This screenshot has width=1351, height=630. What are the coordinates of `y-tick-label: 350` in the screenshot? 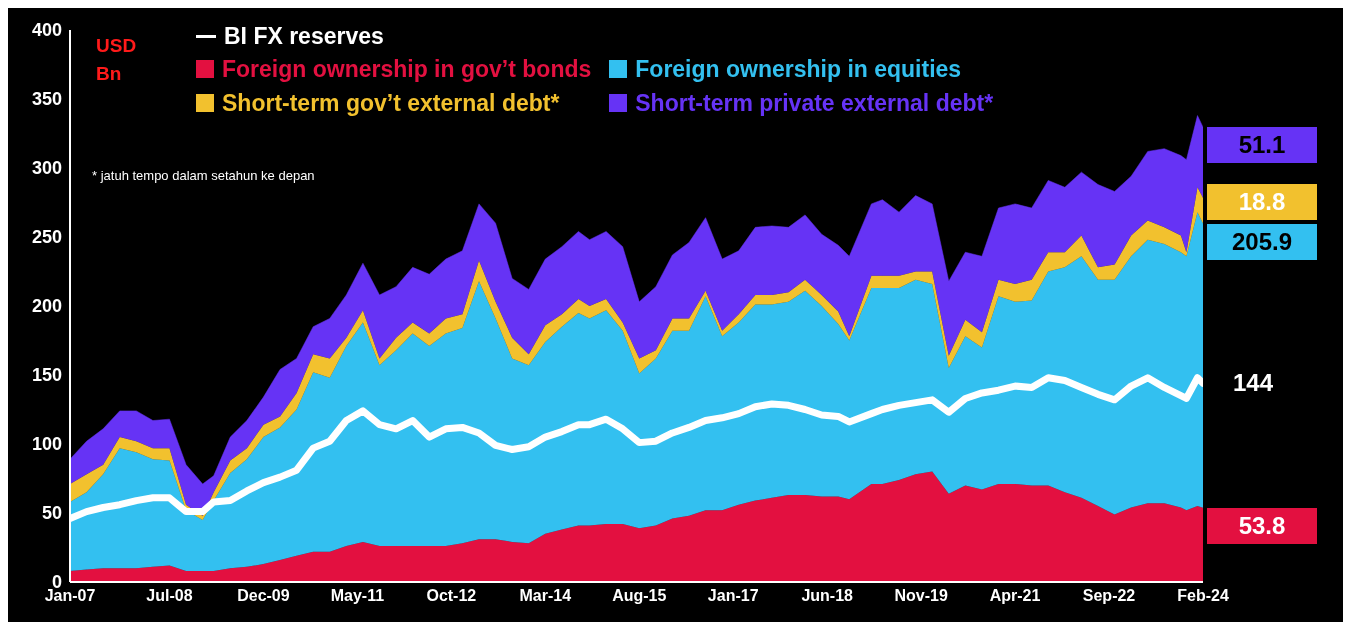 It's located at (46, 99).